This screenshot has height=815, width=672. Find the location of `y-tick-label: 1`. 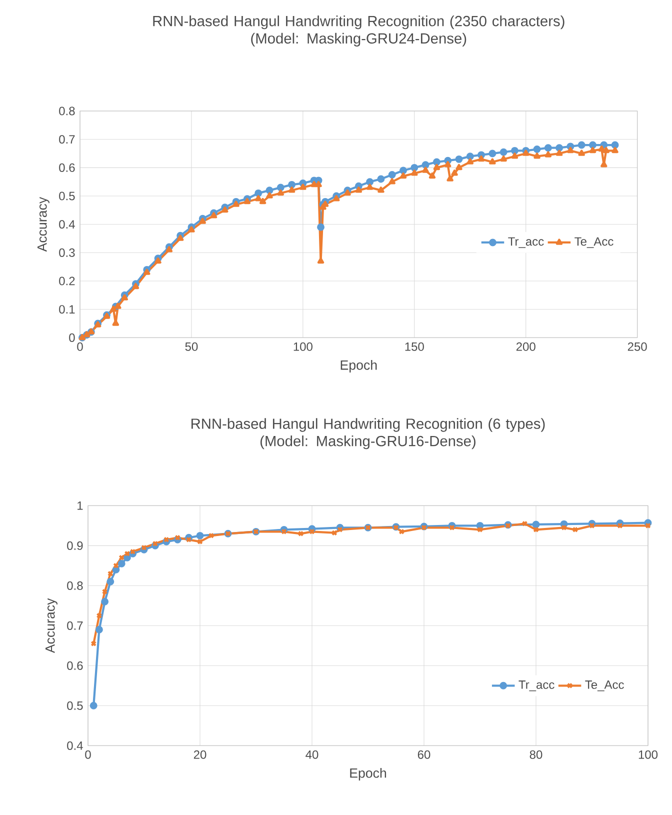

y-tick-label: 1 is located at coordinates (80, 506).